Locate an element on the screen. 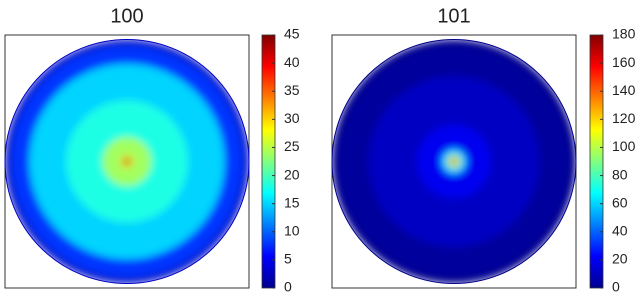 The width and height of the screenshot is (642, 296). colorbar-tick-label: 160 is located at coordinates (624, 62).